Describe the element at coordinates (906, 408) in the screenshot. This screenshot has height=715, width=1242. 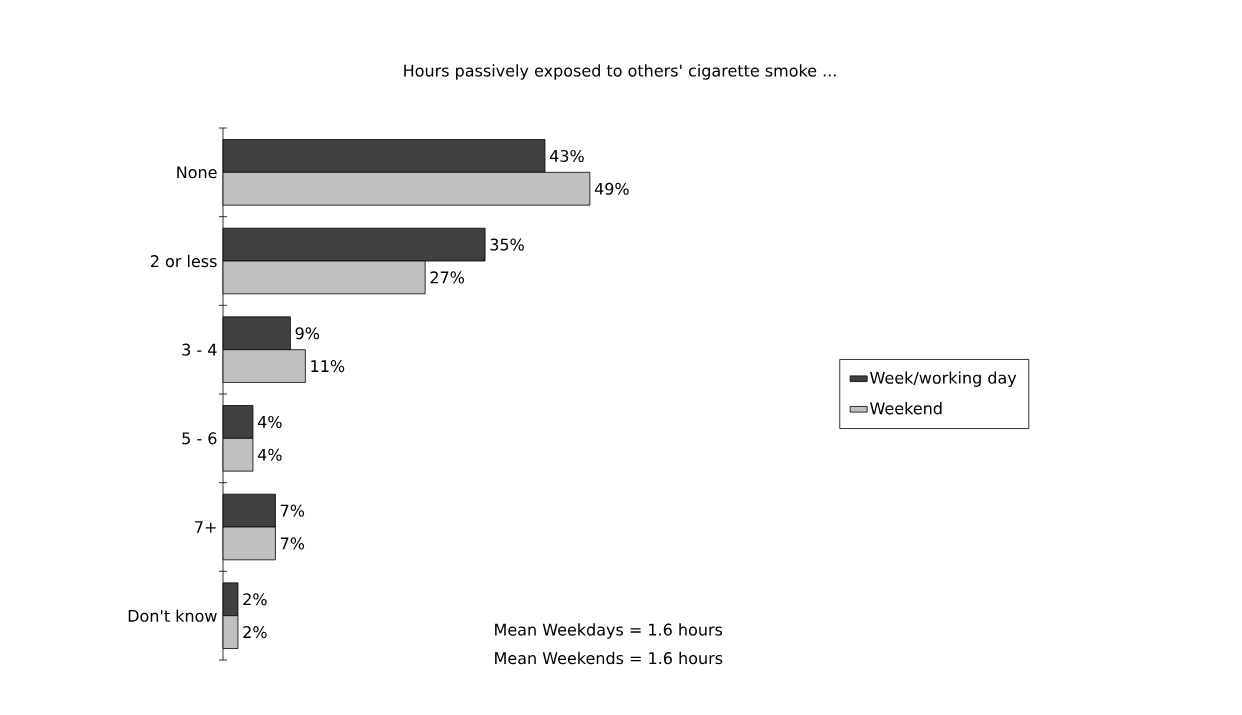
I see `legend-label: Weekend` at that location.